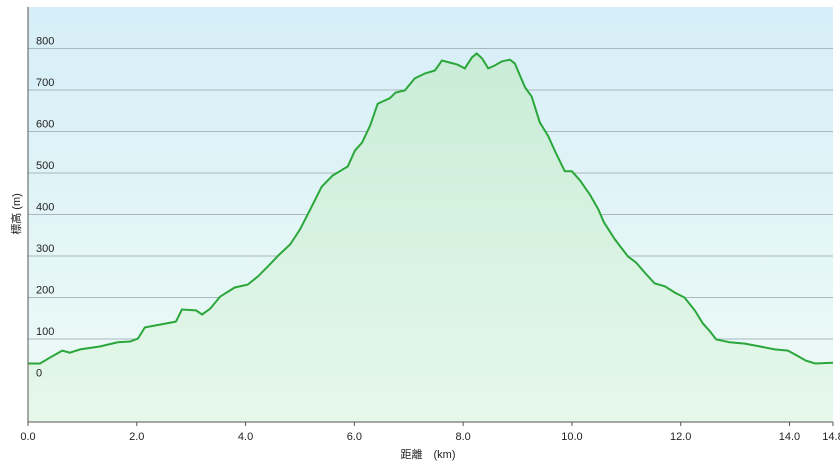  Describe the element at coordinates (680, 437) in the screenshot. I see `x-tick-label: 12.0` at that location.